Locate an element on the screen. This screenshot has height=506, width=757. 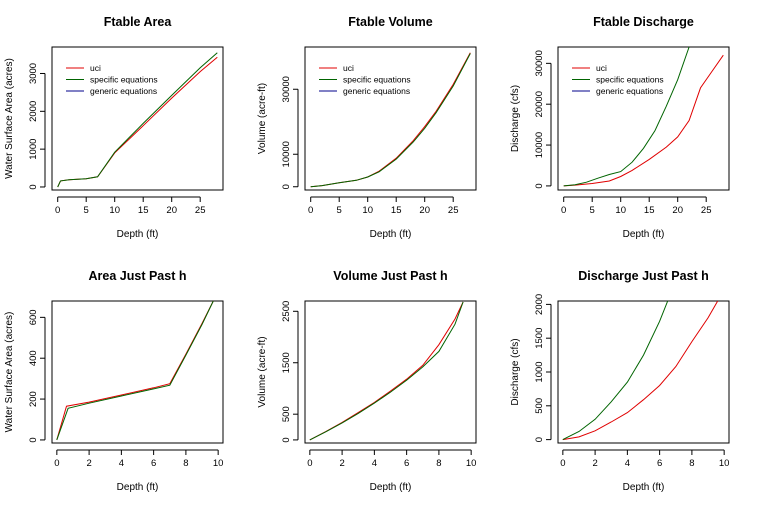
chart-title: Volume Just Past h is located at coordinates (390, 276).